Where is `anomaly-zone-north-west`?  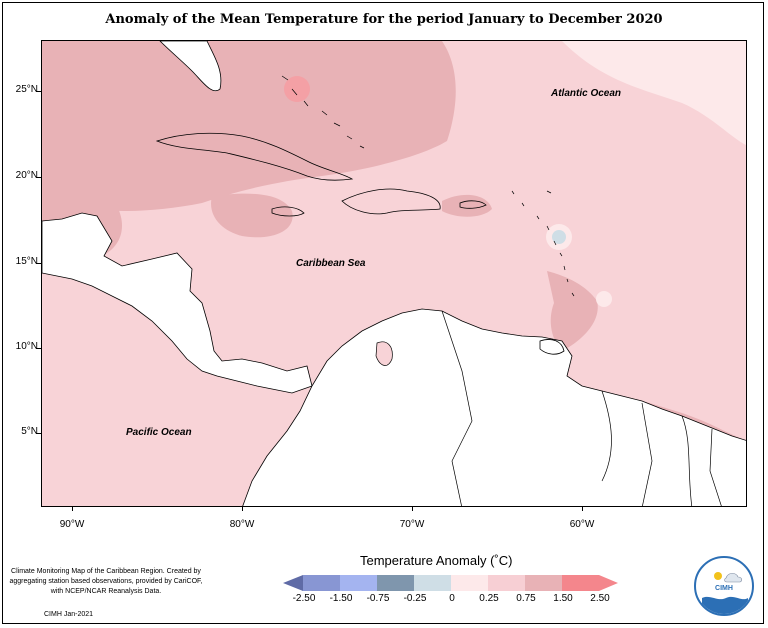
anomaly-zone-north-west is located at coordinates (249, 126).